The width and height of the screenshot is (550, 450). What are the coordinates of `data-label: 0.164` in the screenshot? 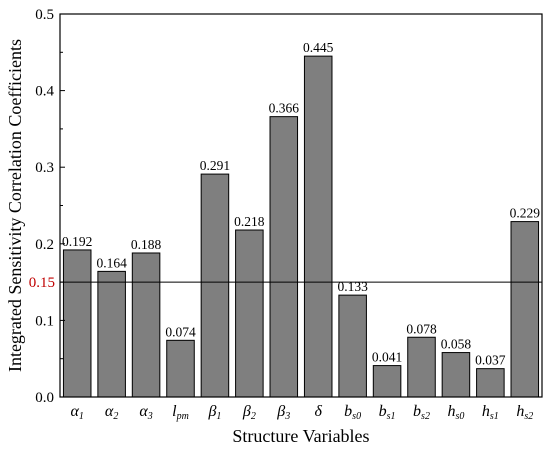 It's located at (111, 262).